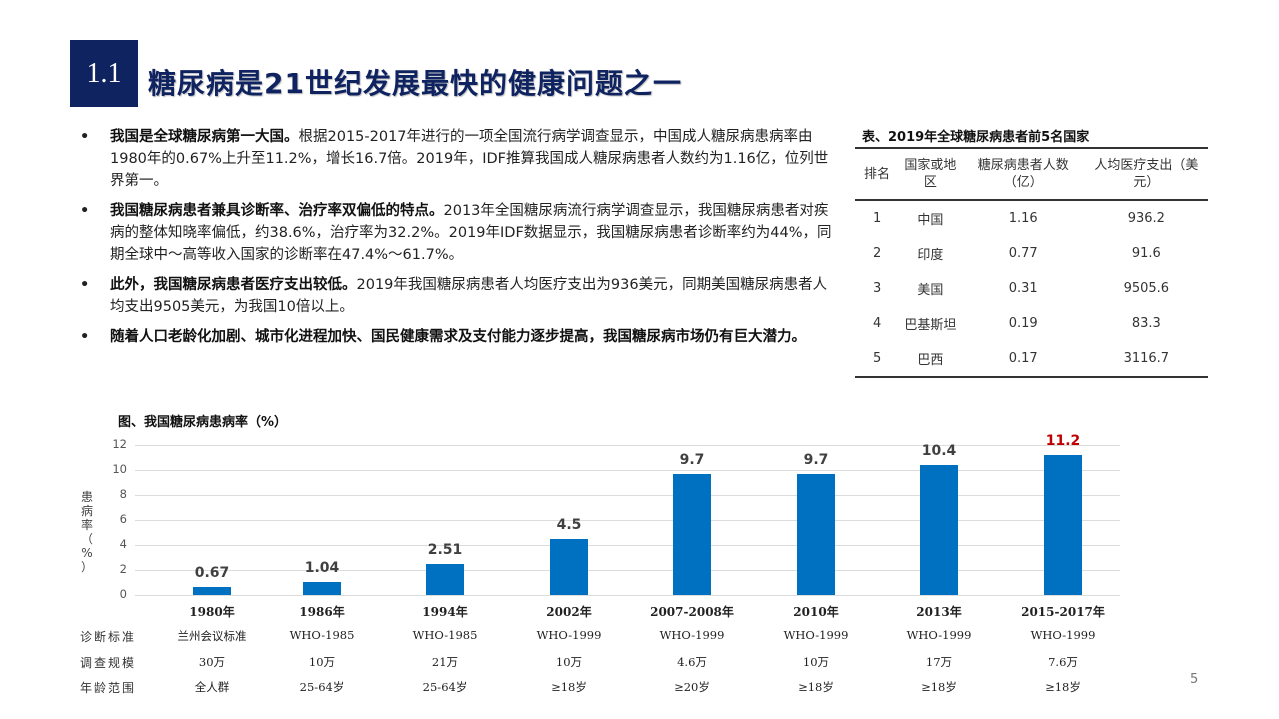 This screenshot has width=1279, height=719. I want to click on patients-cell: 0.77, so click(1023, 253).